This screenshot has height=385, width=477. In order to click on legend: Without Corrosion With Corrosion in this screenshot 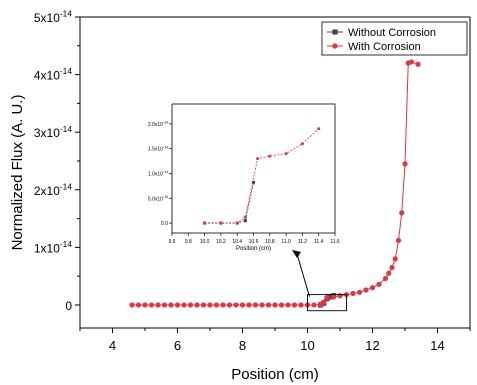, I will do `click(394, 38)`.